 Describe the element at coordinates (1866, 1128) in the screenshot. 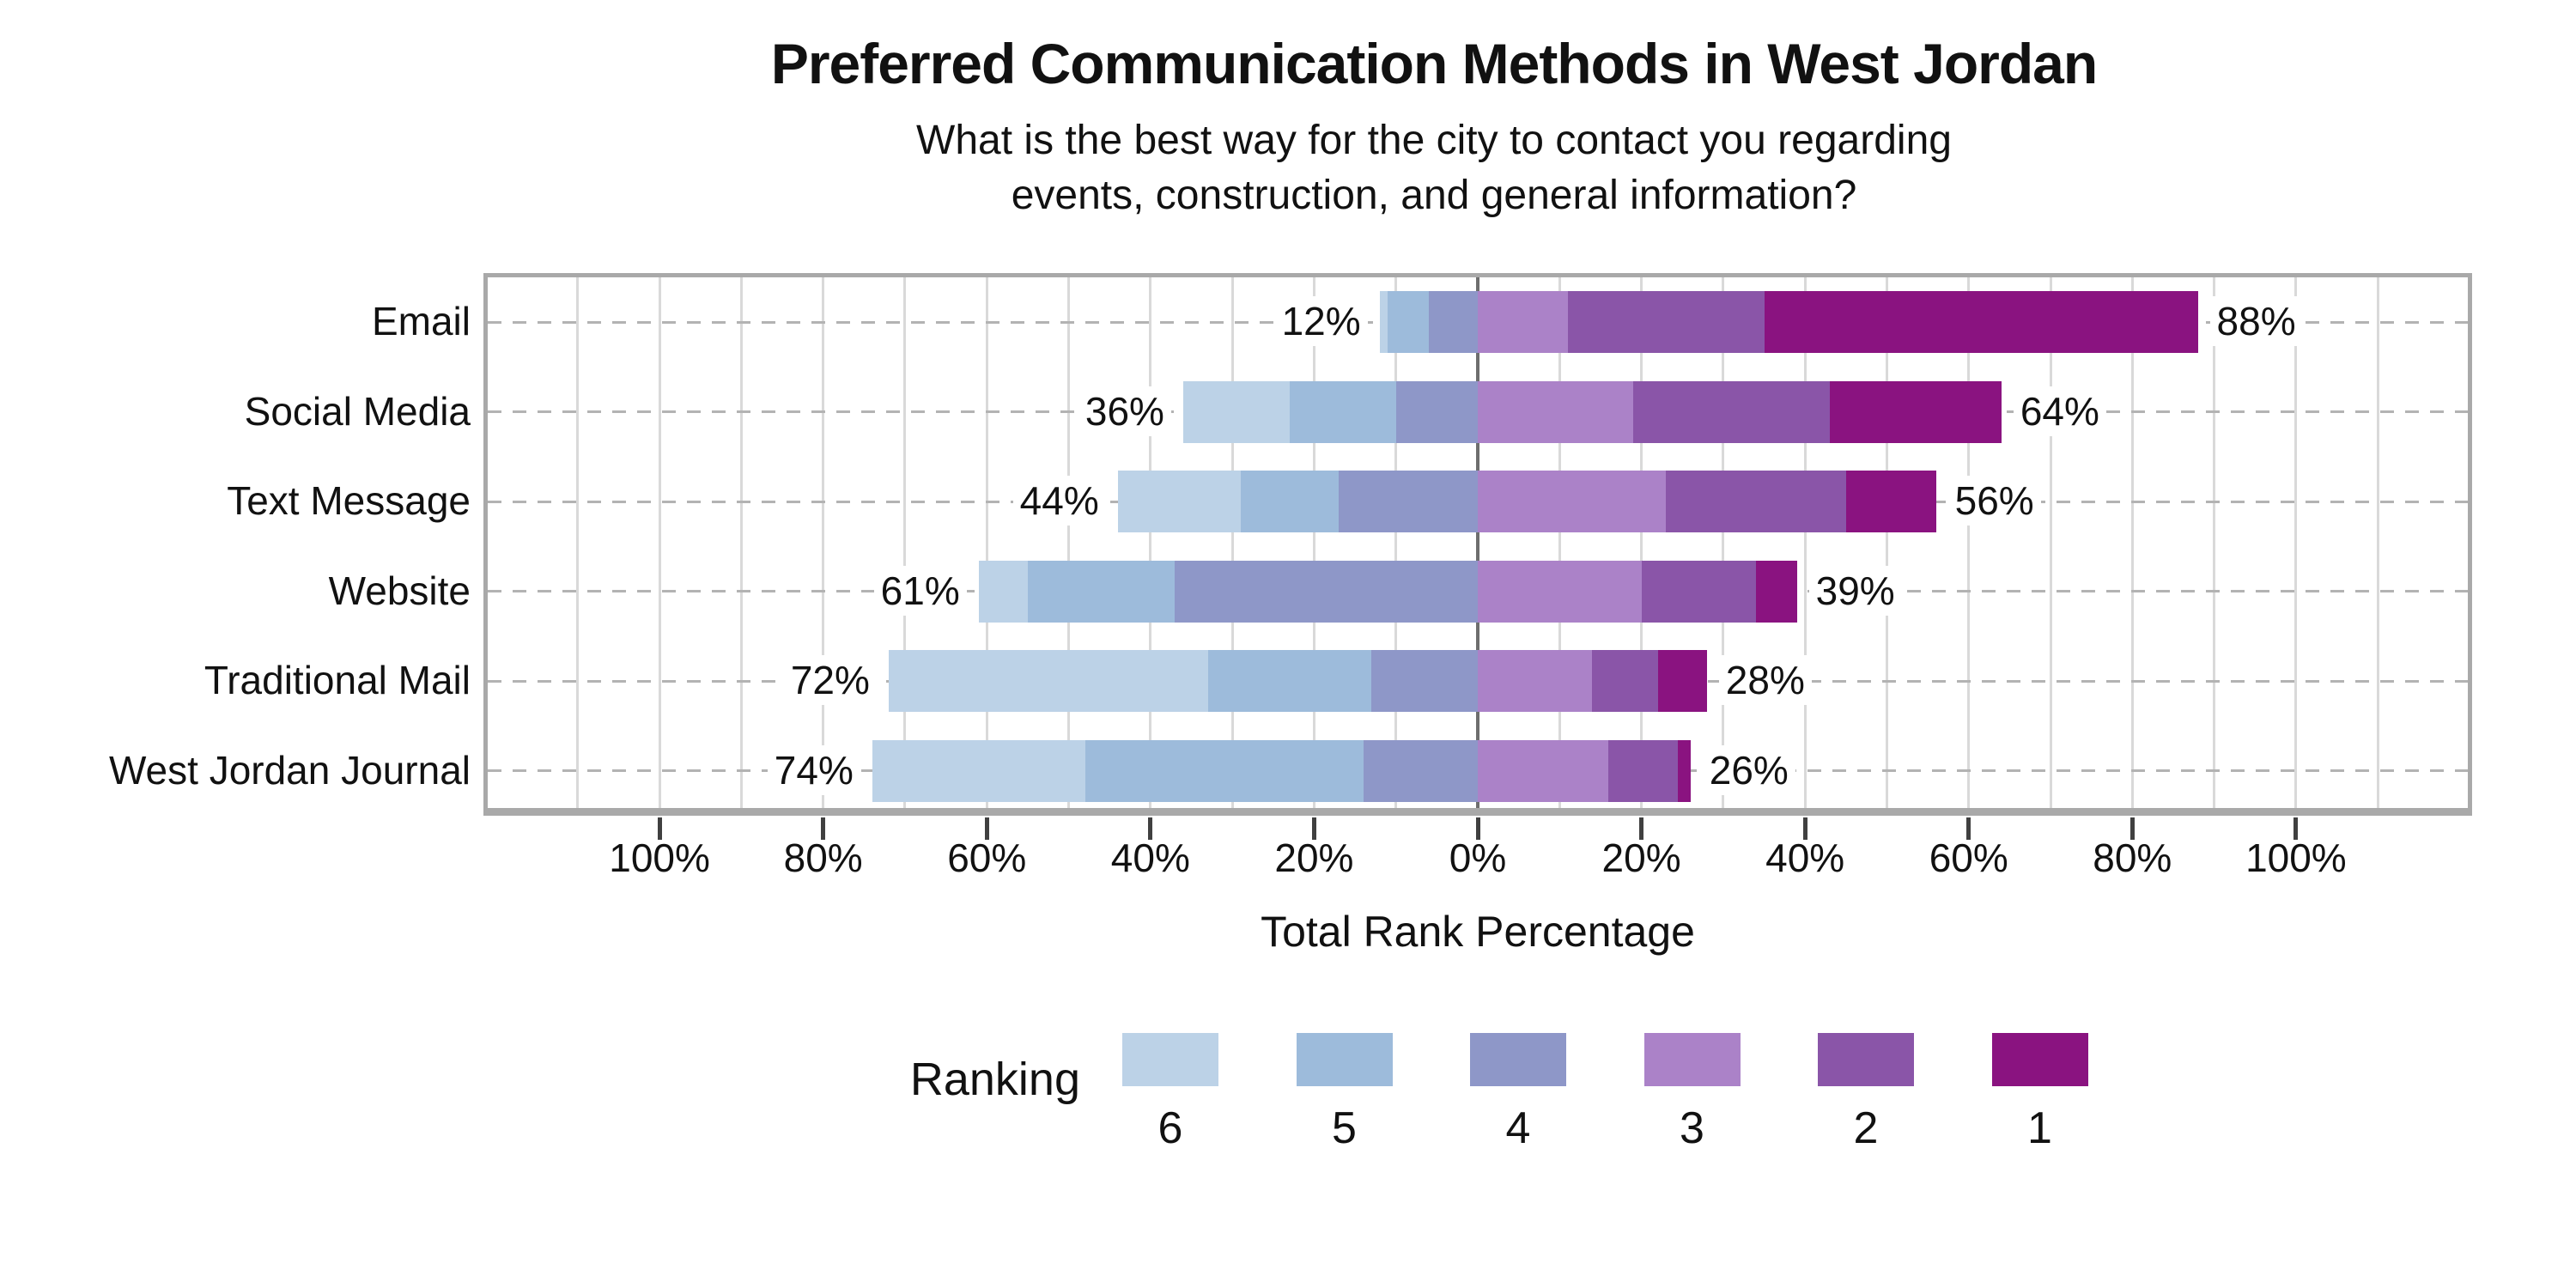

I see `legend-entry-label: 2` at that location.